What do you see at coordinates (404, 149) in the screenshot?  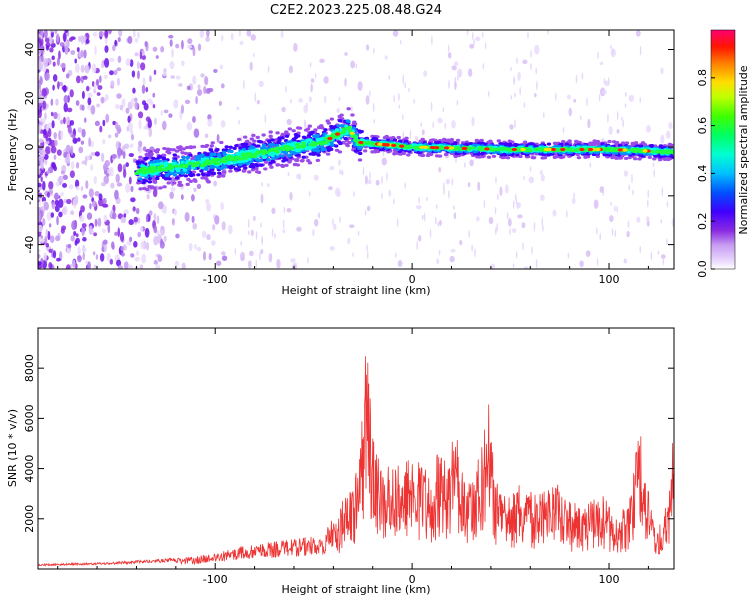 I see `heatmap-ridge` at bounding box center [404, 149].